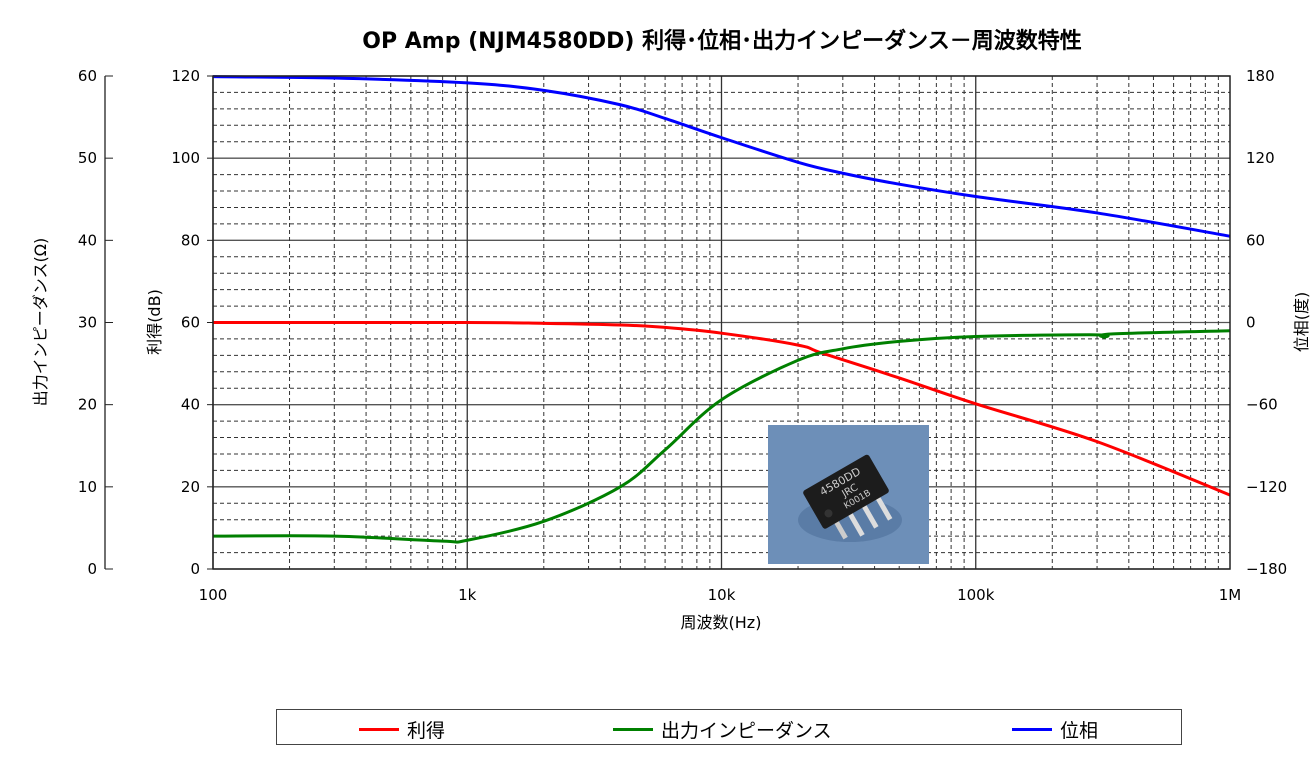 This screenshot has width=1316, height=763. I want to click on impedance-tick-label: 30, so click(87, 323).